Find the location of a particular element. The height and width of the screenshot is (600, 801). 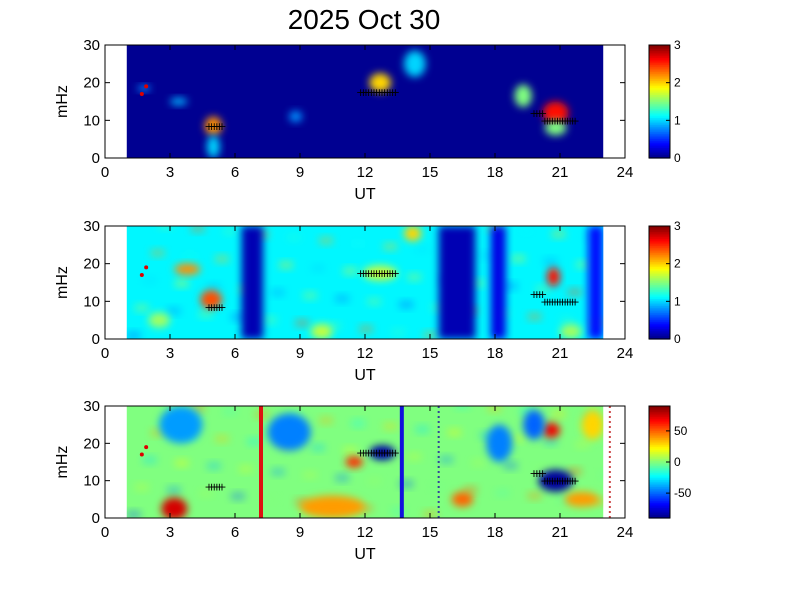

x-tick-label: 18 is located at coordinates (495, 532).